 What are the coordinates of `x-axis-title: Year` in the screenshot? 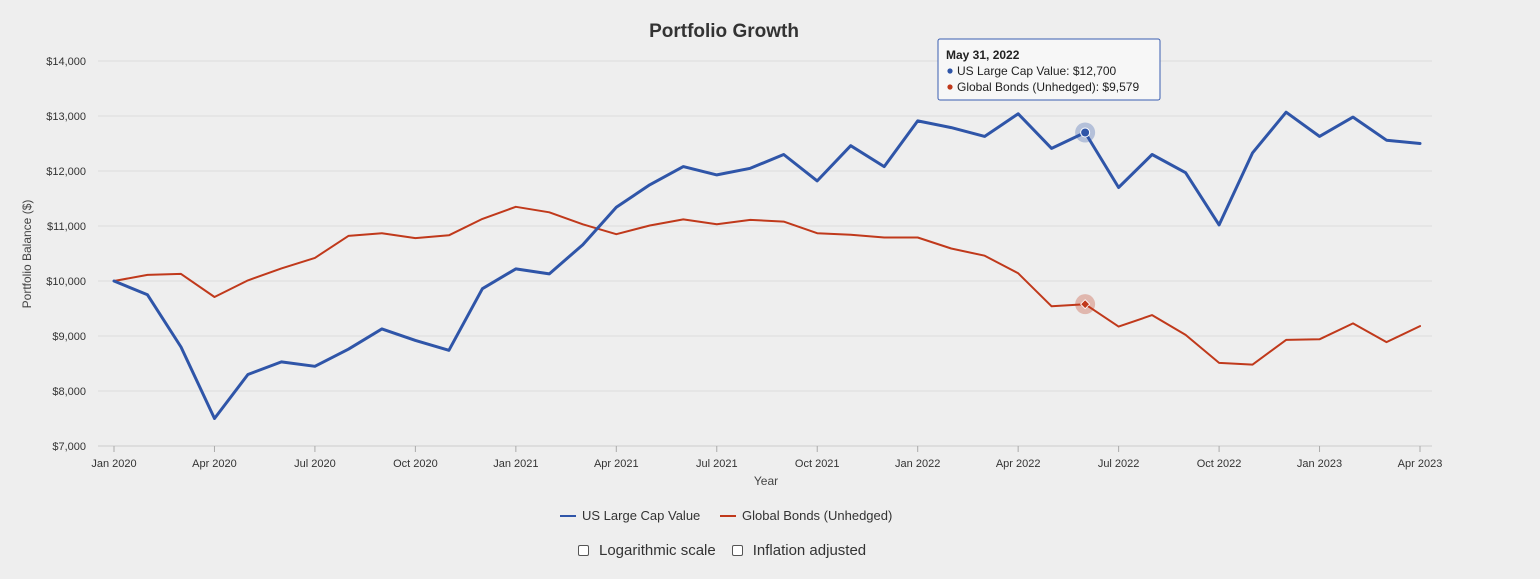 It's located at (766, 481).